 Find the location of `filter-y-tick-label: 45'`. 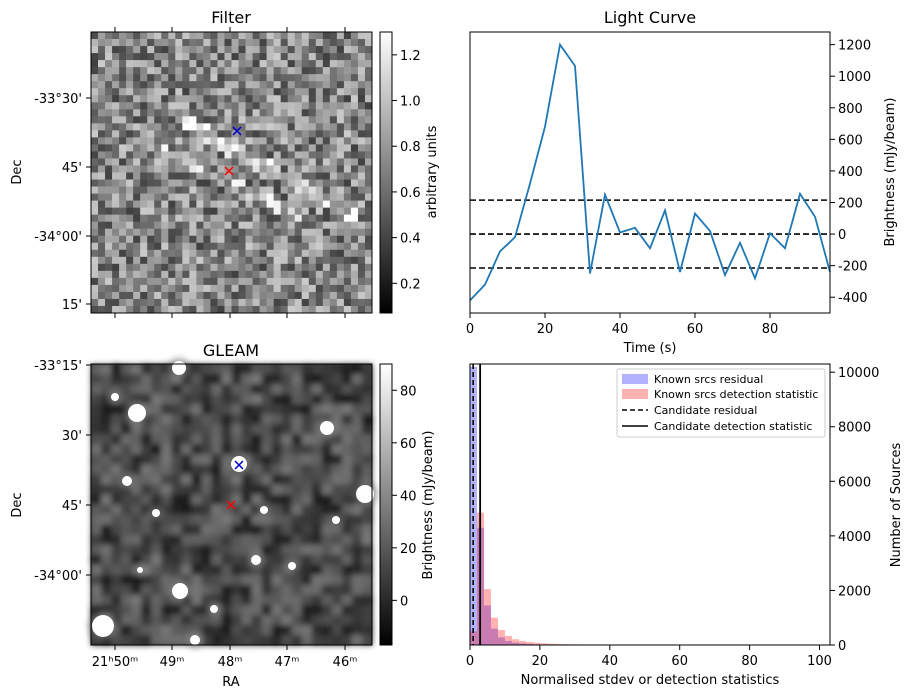

filter-y-tick-label: 45' is located at coordinates (72, 168).